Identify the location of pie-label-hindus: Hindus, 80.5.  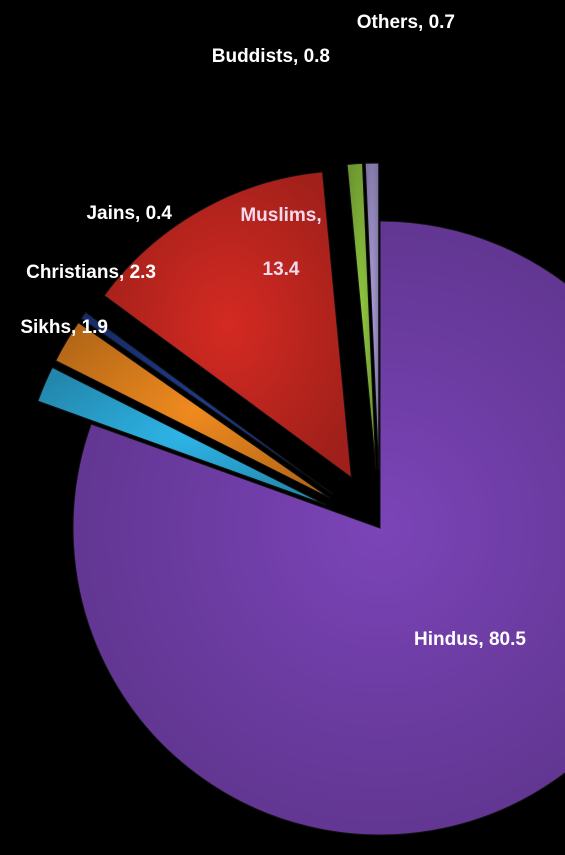
(470, 639).